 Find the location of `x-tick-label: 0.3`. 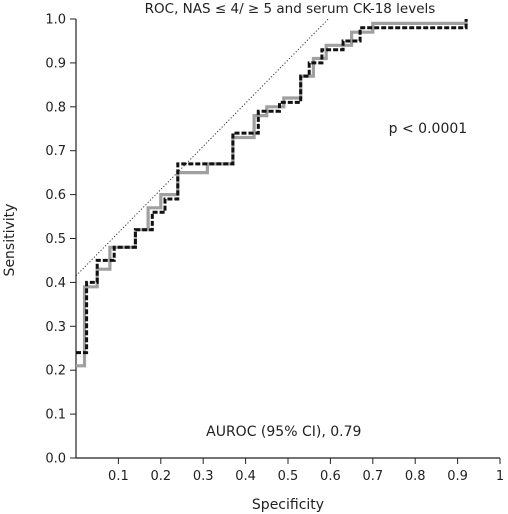

x-tick-label: 0.3 is located at coordinates (203, 476).